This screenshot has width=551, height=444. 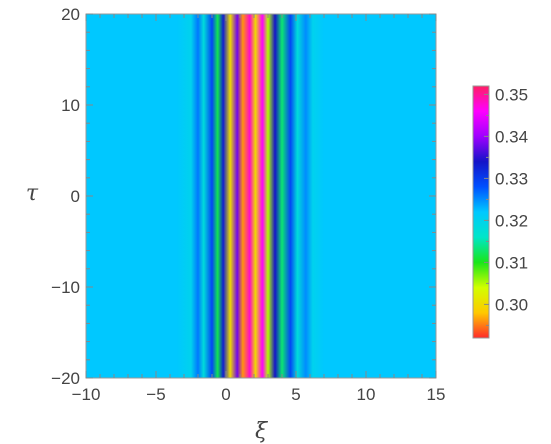 What do you see at coordinates (511, 262) in the screenshot?
I see `colorbar-tick-label: 0.31` at bounding box center [511, 262].